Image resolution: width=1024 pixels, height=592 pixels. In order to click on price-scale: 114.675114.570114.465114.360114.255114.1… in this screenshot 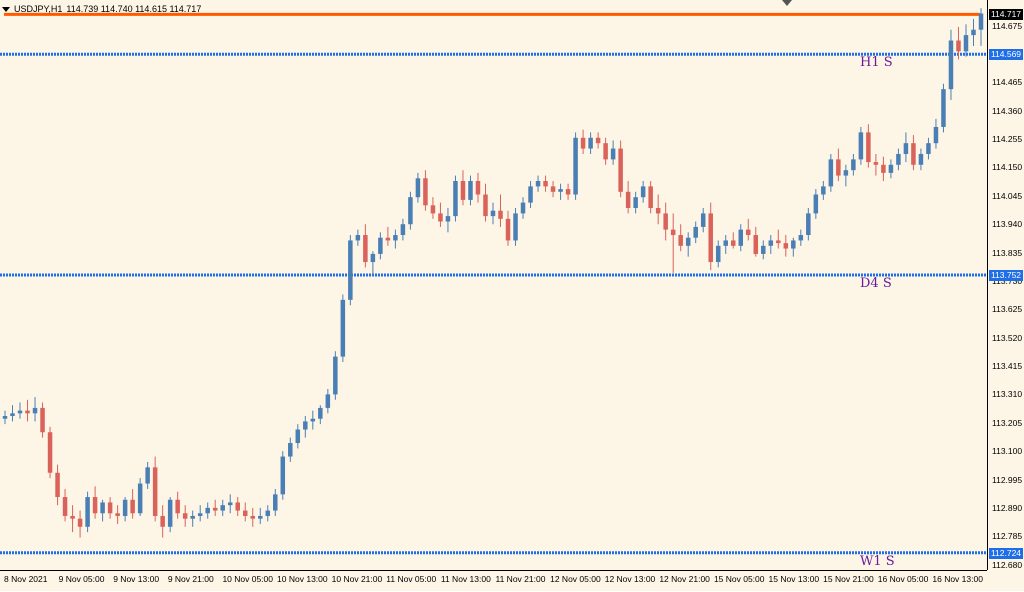, I will do `click(1005, 285)`.